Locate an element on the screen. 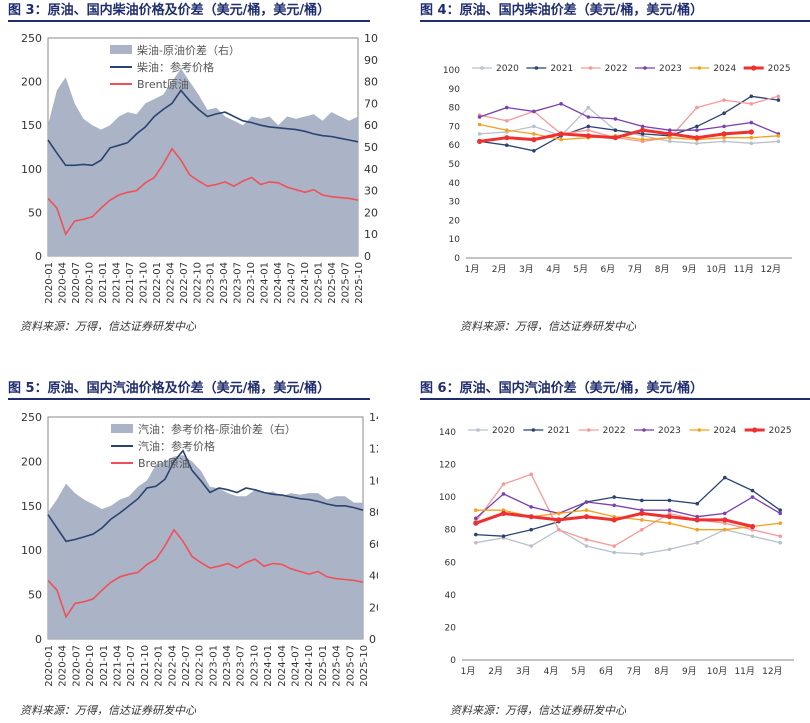 The width and height of the screenshot is (810, 723). fig4-series-line-2022 is located at coordinates (629, 119).